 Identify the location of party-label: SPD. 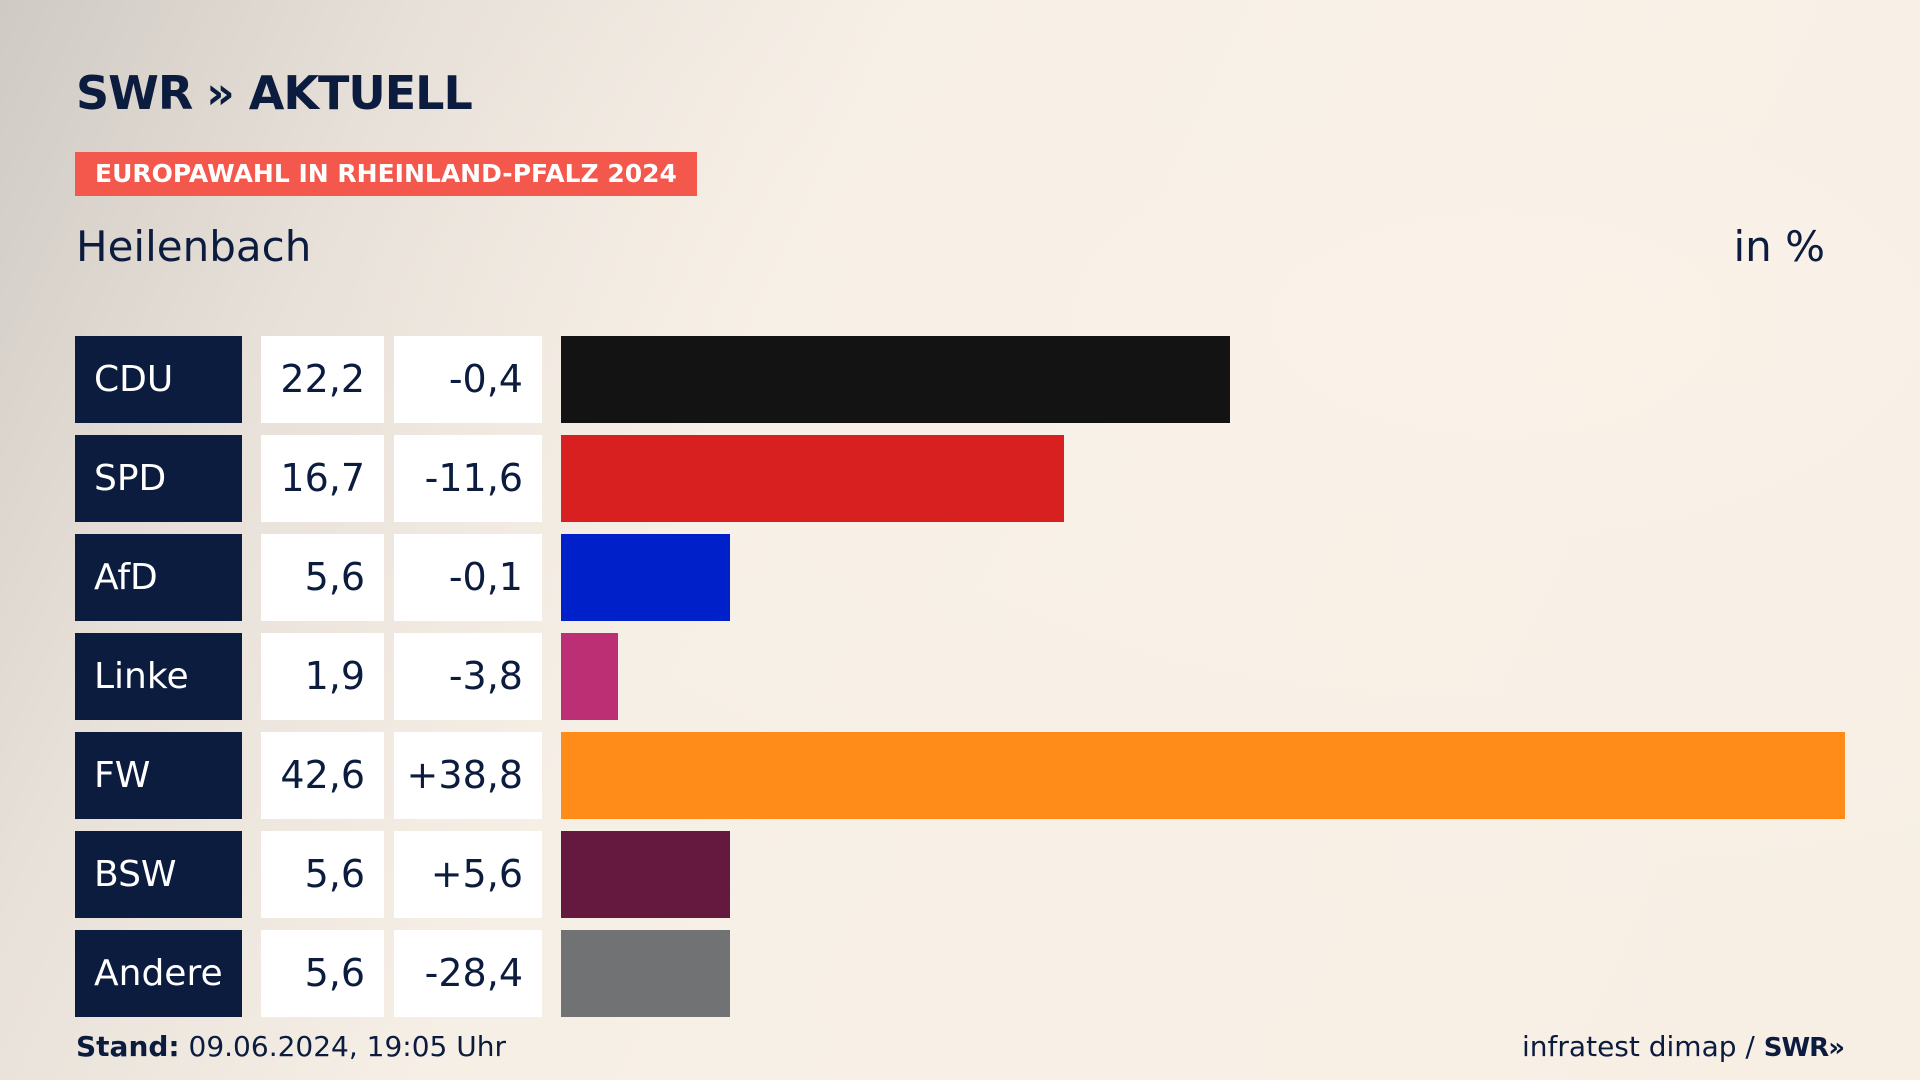
(158, 478).